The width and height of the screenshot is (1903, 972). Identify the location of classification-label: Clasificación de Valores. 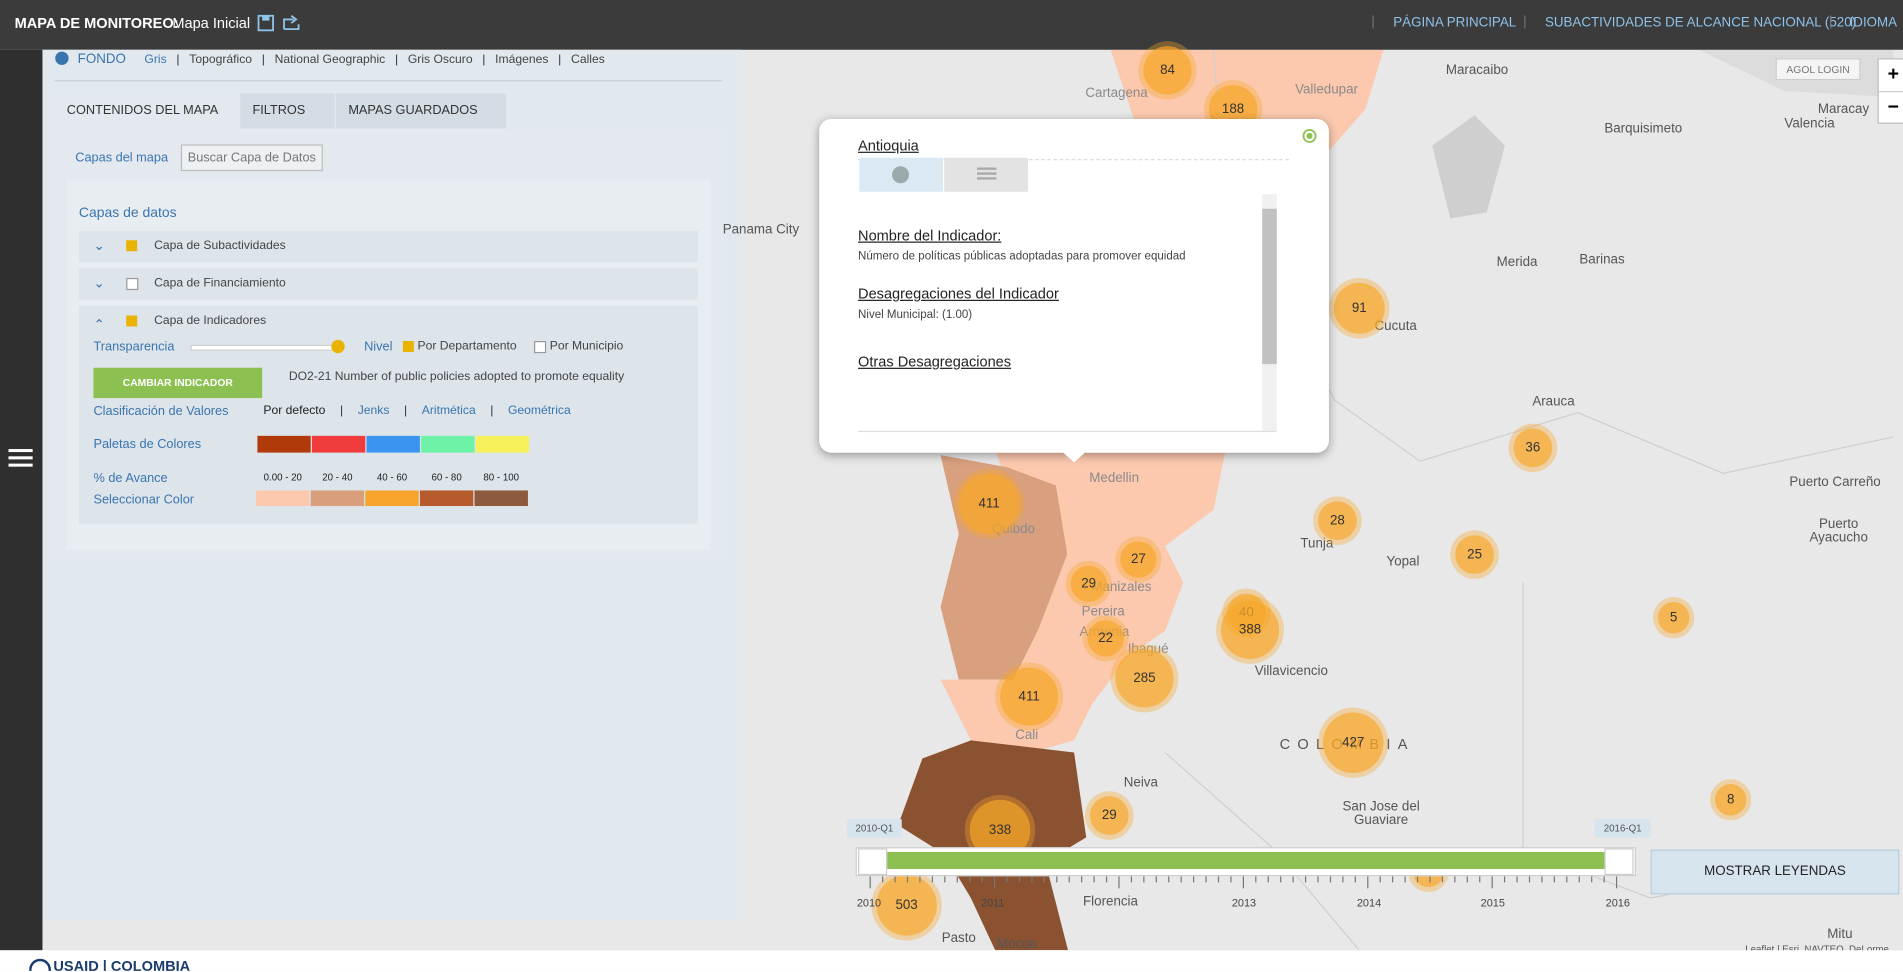
(161, 411).